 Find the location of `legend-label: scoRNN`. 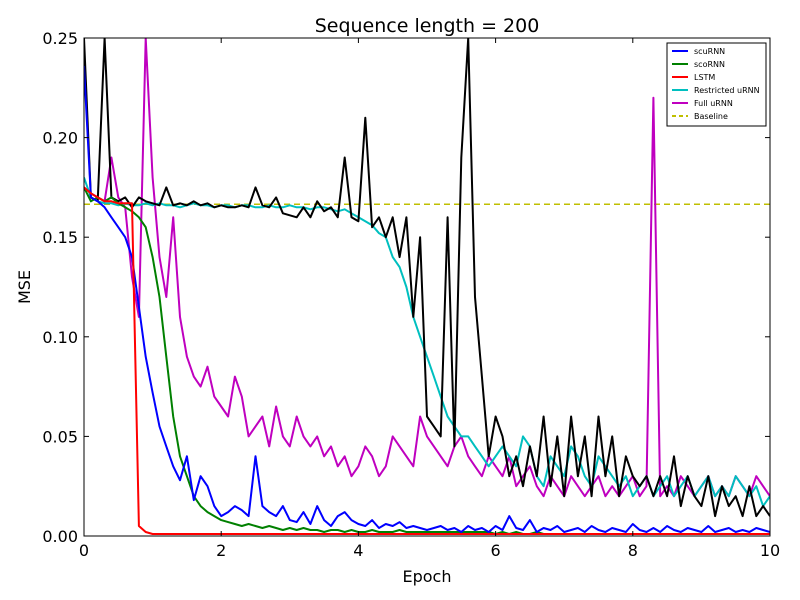

legend-label: scoRNN is located at coordinates (709, 64).